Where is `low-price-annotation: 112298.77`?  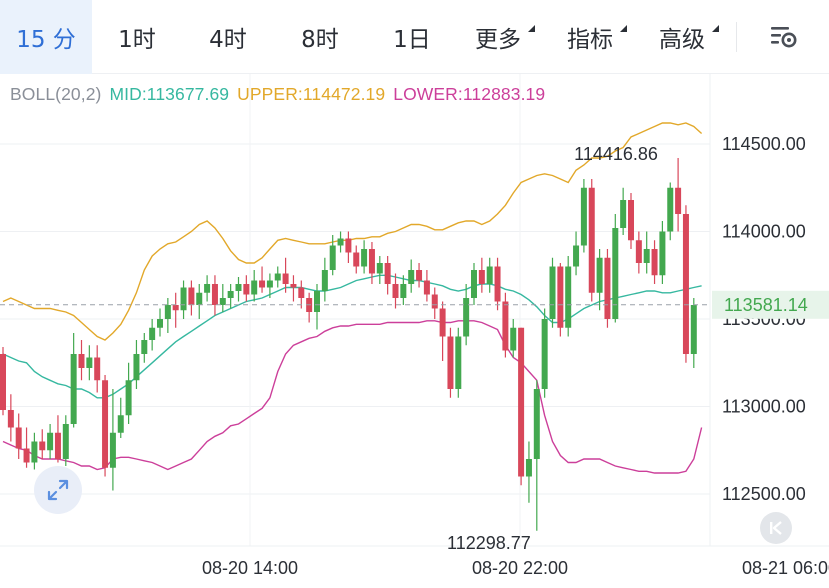 low-price-annotation: 112298.77 is located at coordinates (489, 543).